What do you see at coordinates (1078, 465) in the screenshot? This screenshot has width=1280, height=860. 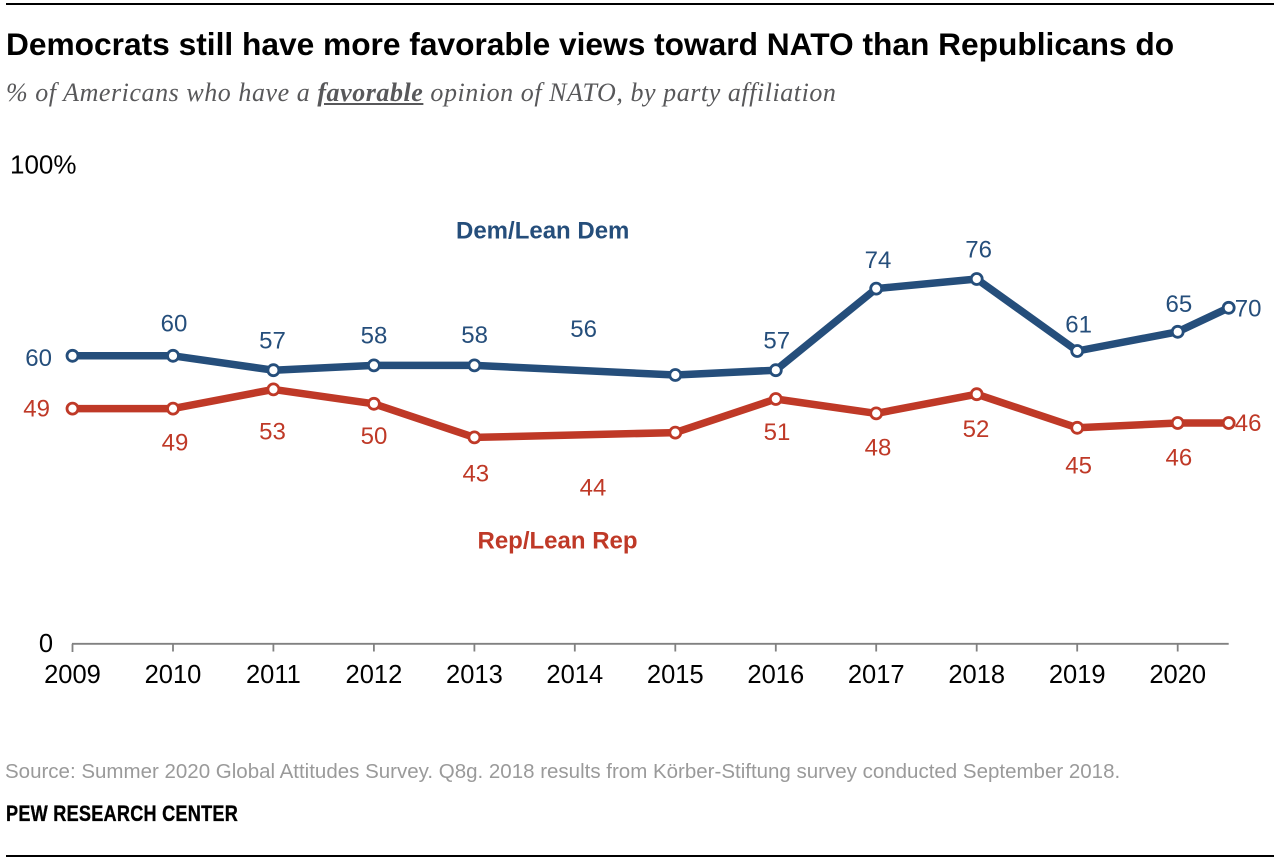 I see `svg-text: 45` at bounding box center [1078, 465].